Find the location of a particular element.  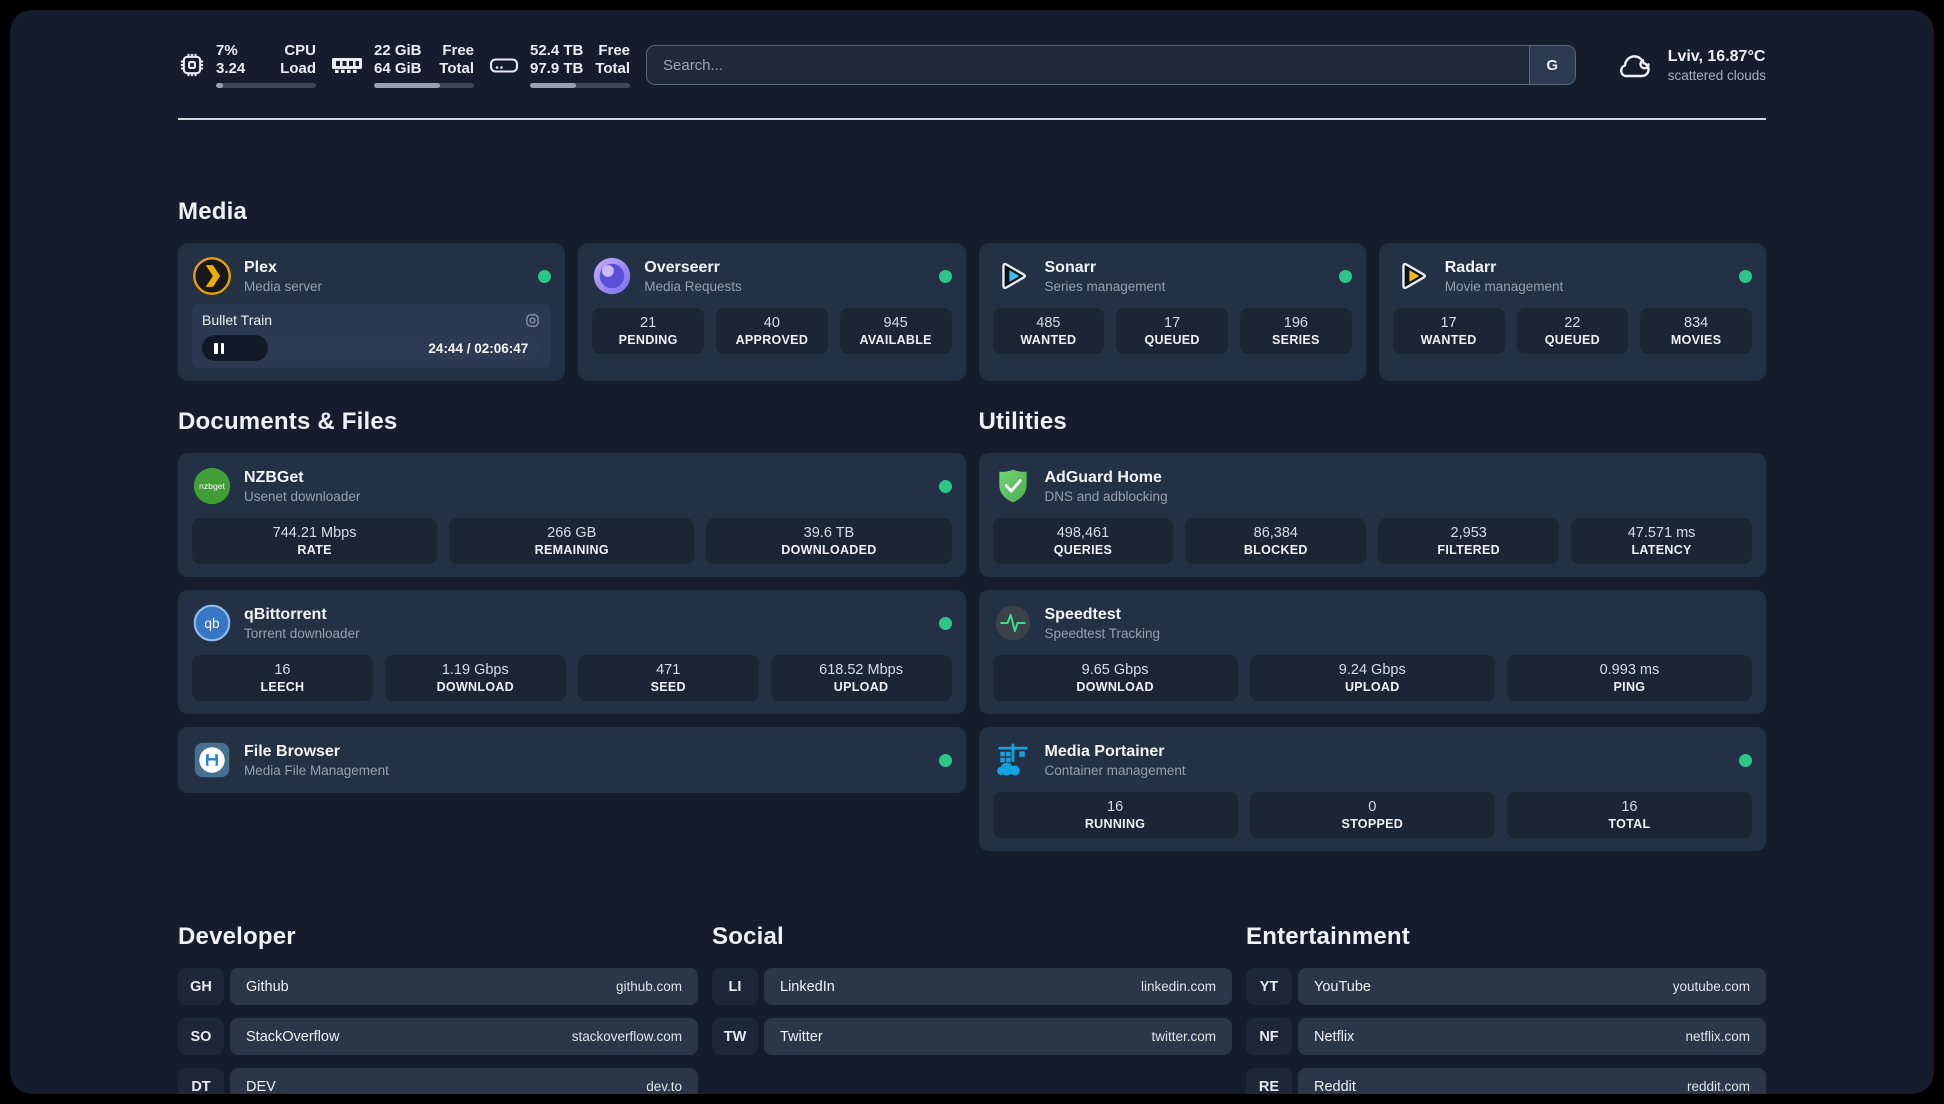

link-name: LinkedIn is located at coordinates (807, 986).